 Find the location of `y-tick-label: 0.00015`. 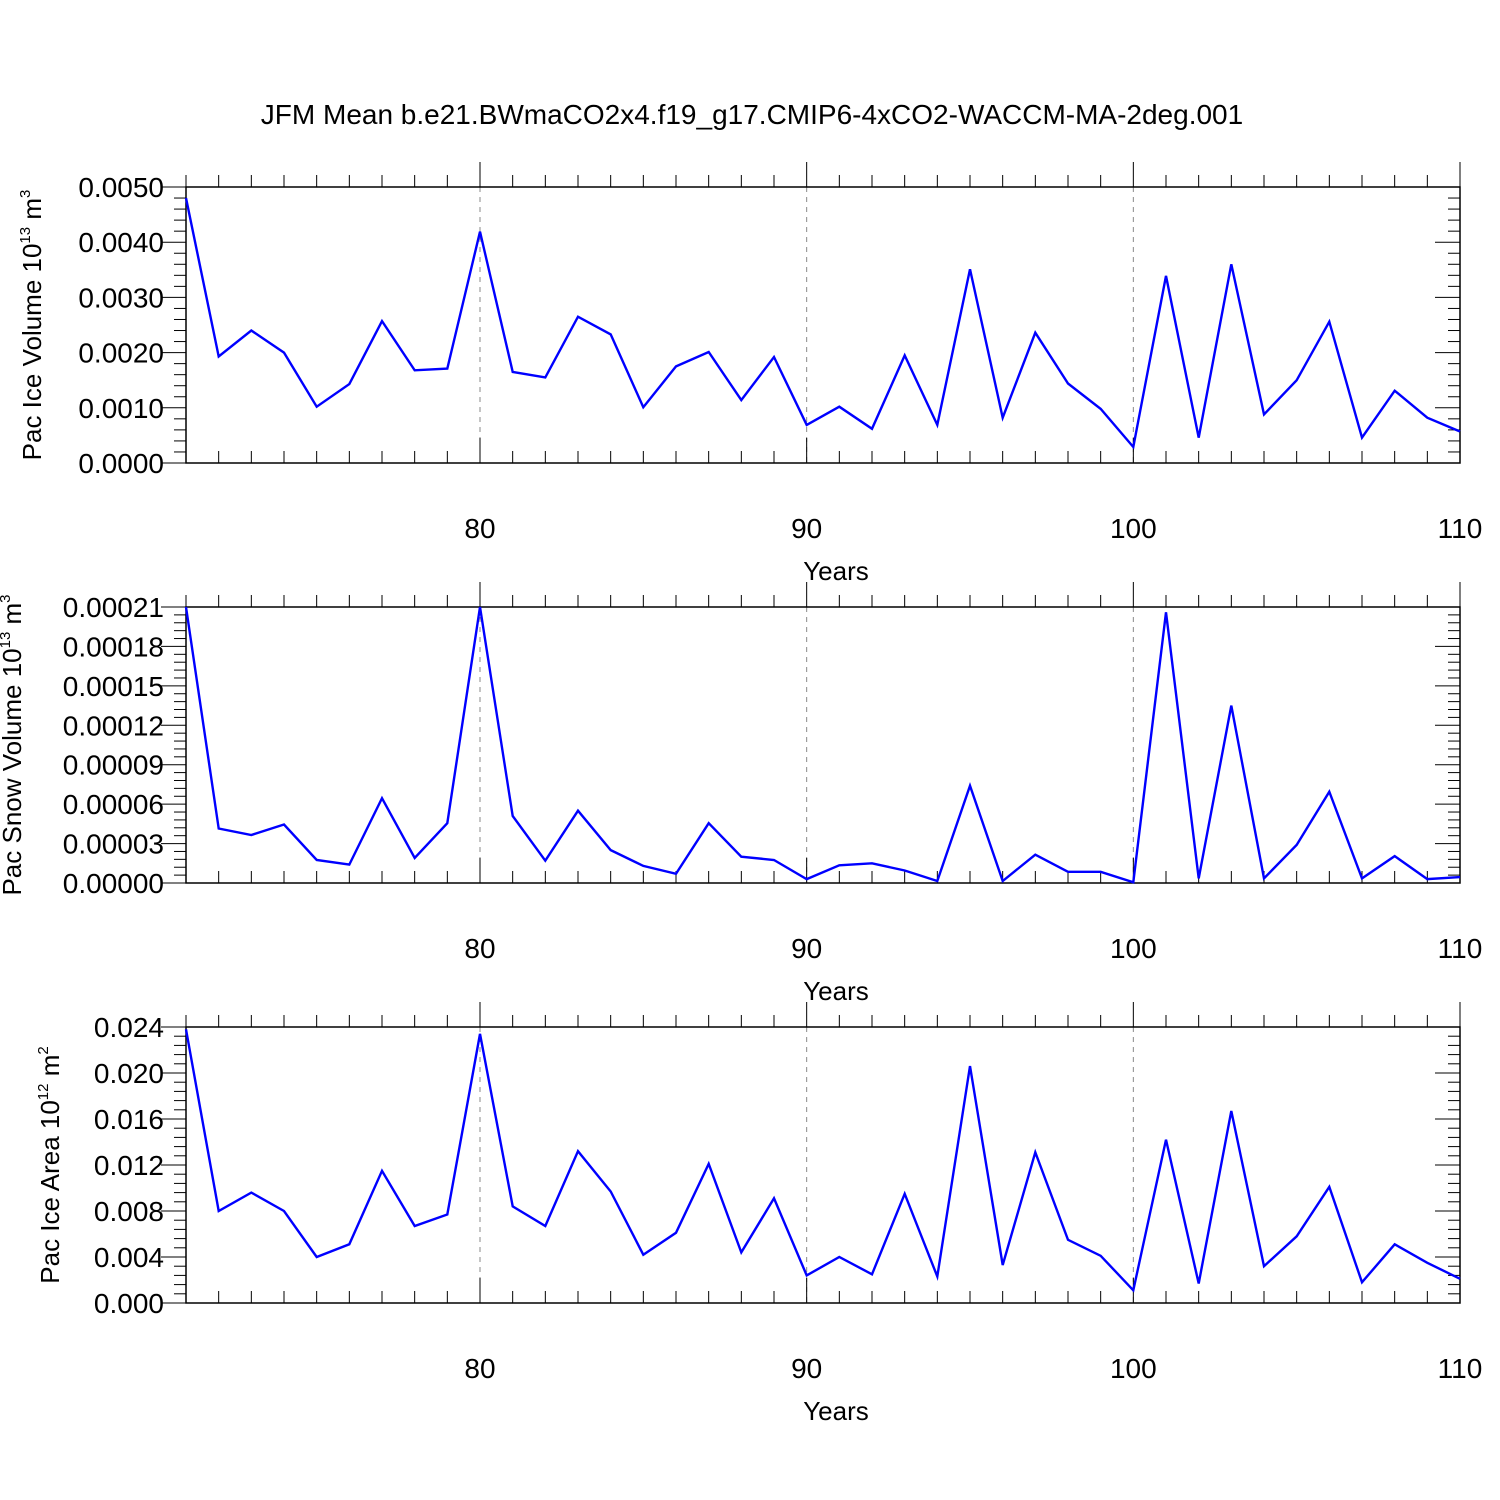

y-tick-label: 0.00015 is located at coordinates (113, 686).